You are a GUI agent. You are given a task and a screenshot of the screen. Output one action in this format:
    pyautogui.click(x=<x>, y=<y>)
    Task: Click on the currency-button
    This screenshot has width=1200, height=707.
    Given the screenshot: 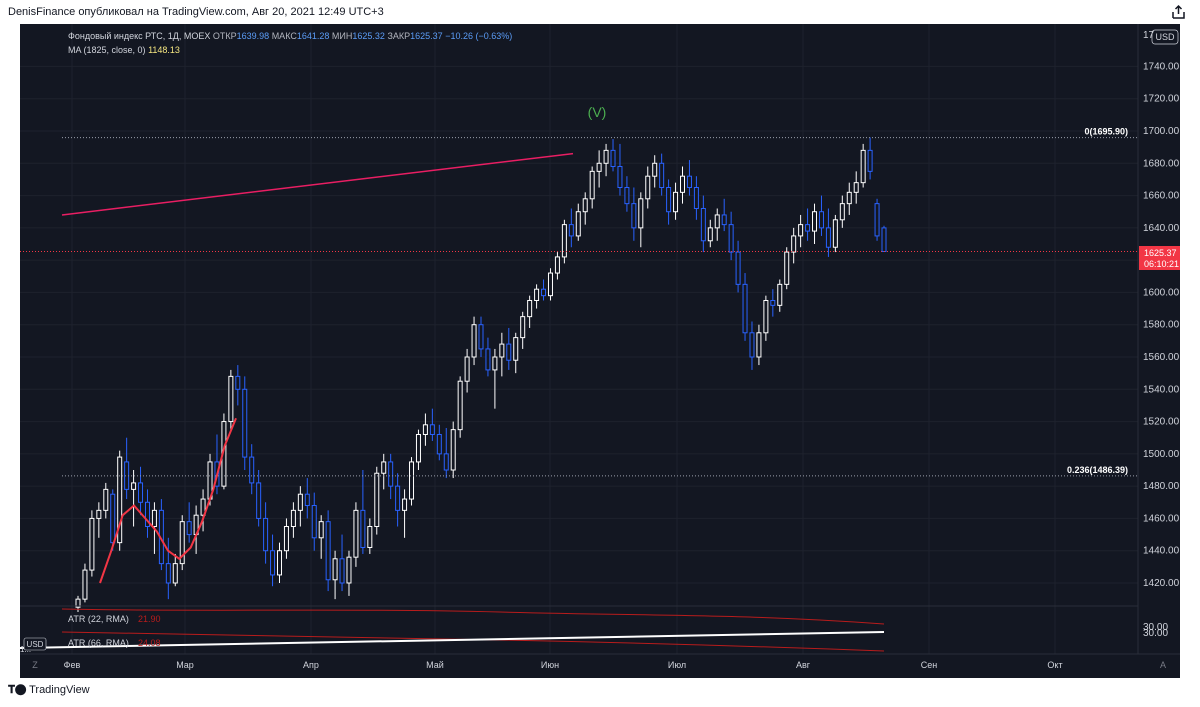 What is the action you would take?
    pyautogui.click(x=1165, y=37)
    